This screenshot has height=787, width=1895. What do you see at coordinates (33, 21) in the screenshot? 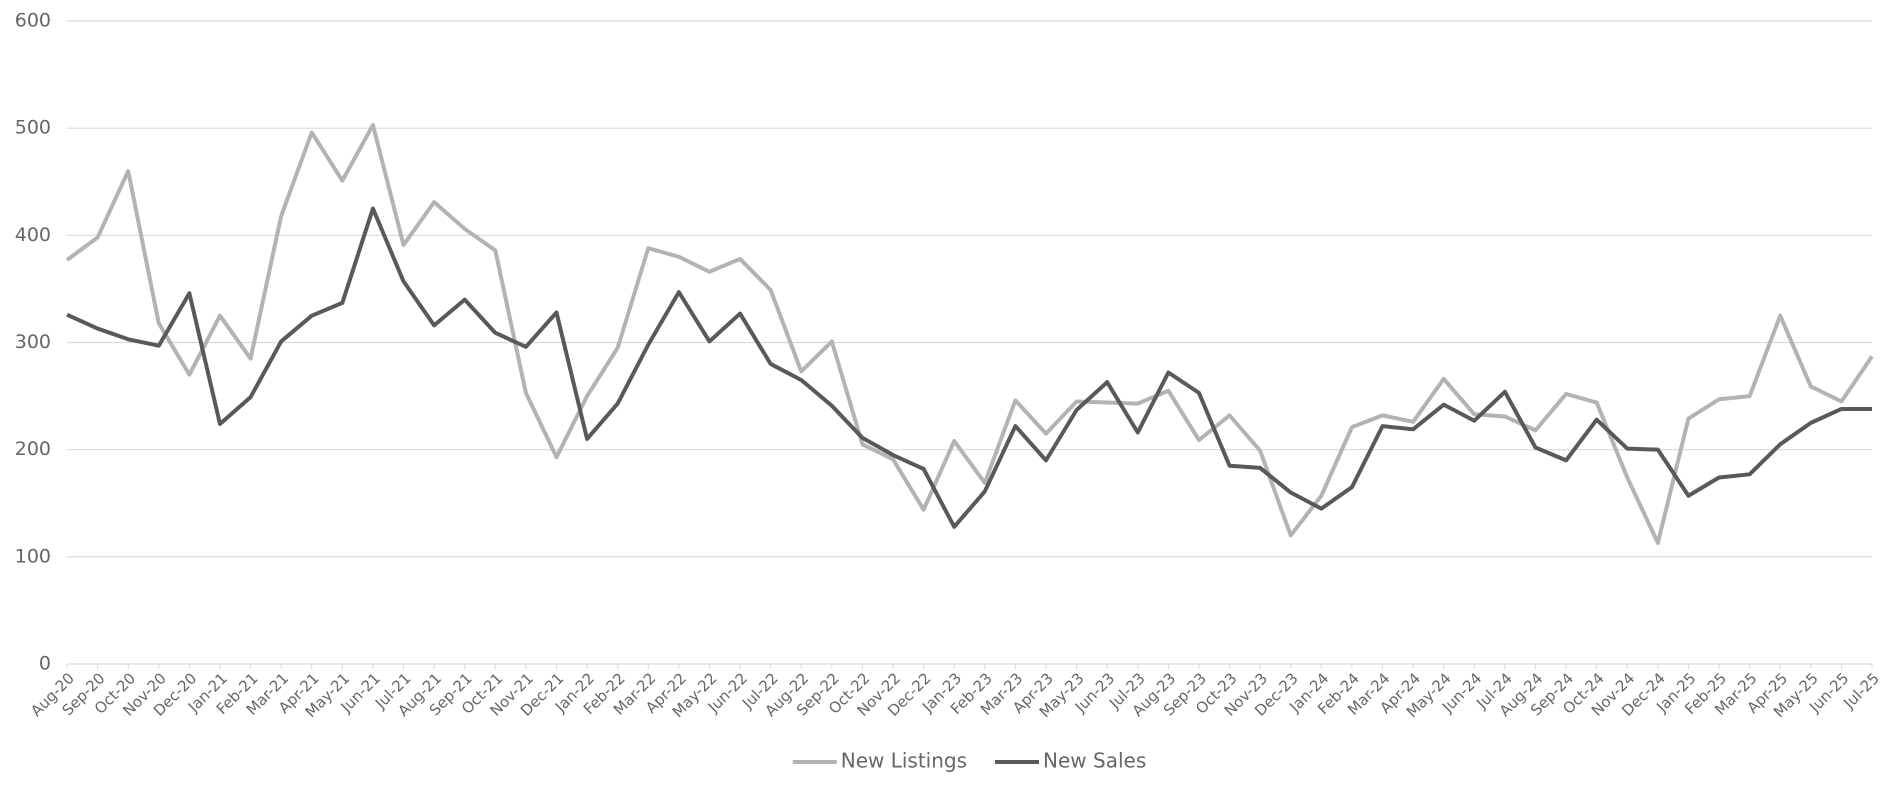
I see `y-tick-label: 600` at bounding box center [33, 21].